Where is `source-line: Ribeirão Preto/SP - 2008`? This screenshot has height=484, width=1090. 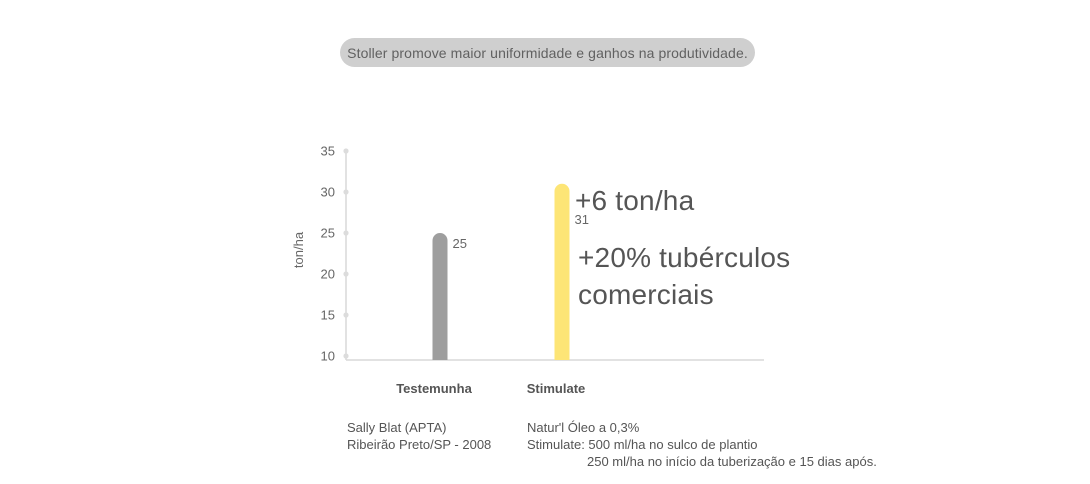 source-line: Ribeirão Preto/SP - 2008 is located at coordinates (419, 444).